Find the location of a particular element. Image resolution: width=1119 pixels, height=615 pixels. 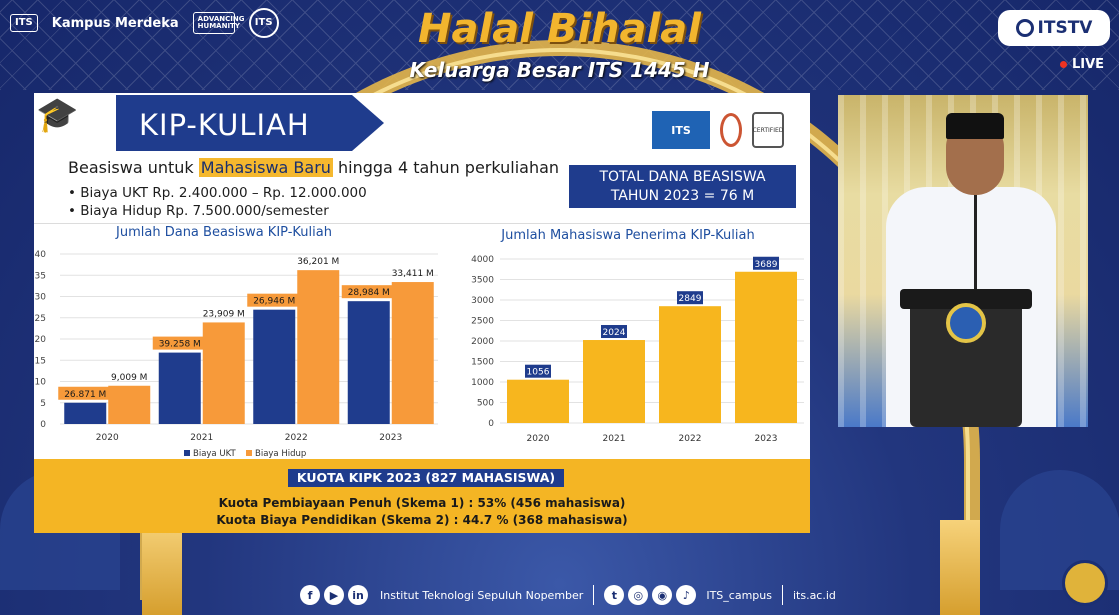

graduation-cap-icon: 🎓 is located at coordinates (57, 115).